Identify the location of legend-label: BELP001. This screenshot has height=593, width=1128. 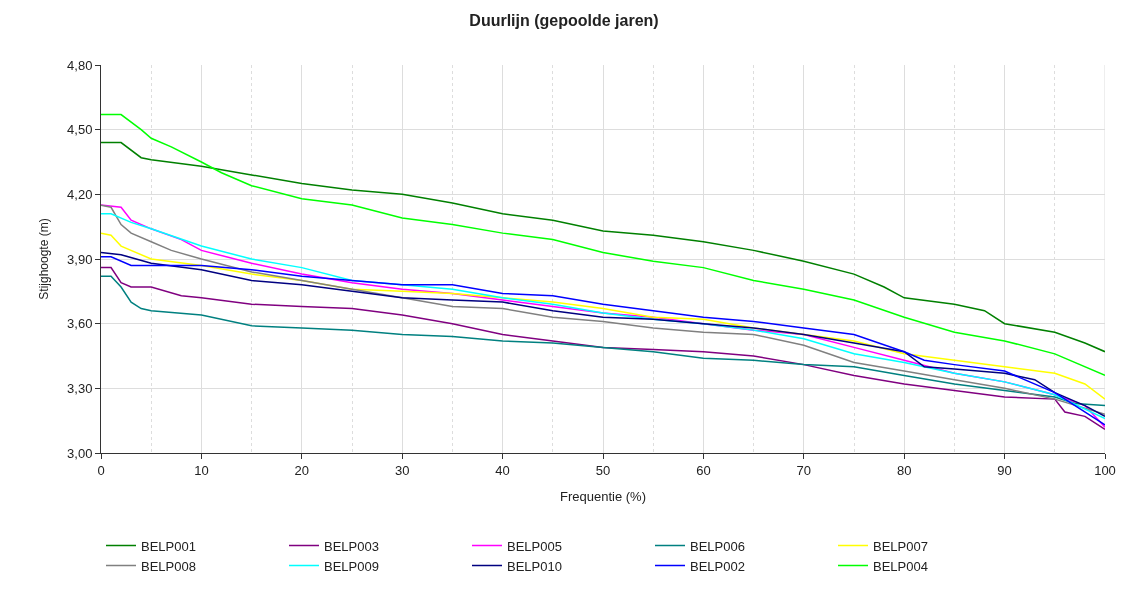
(168, 546).